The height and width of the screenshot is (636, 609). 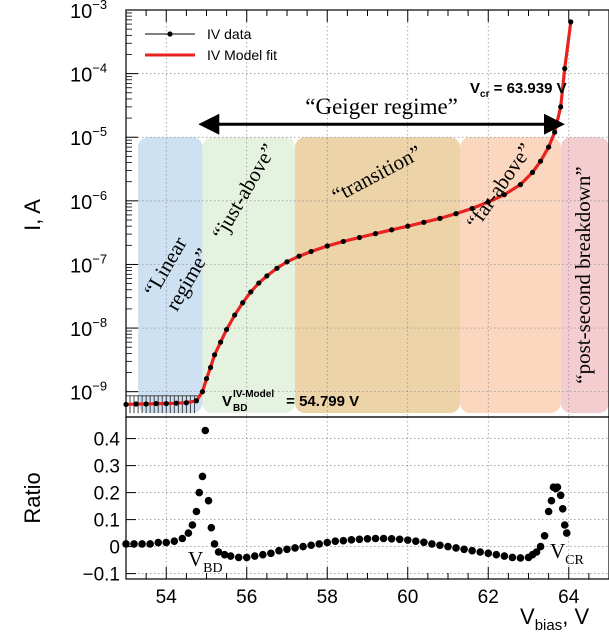 I want to click on x-tick-label-54: 54, so click(x=167, y=597).